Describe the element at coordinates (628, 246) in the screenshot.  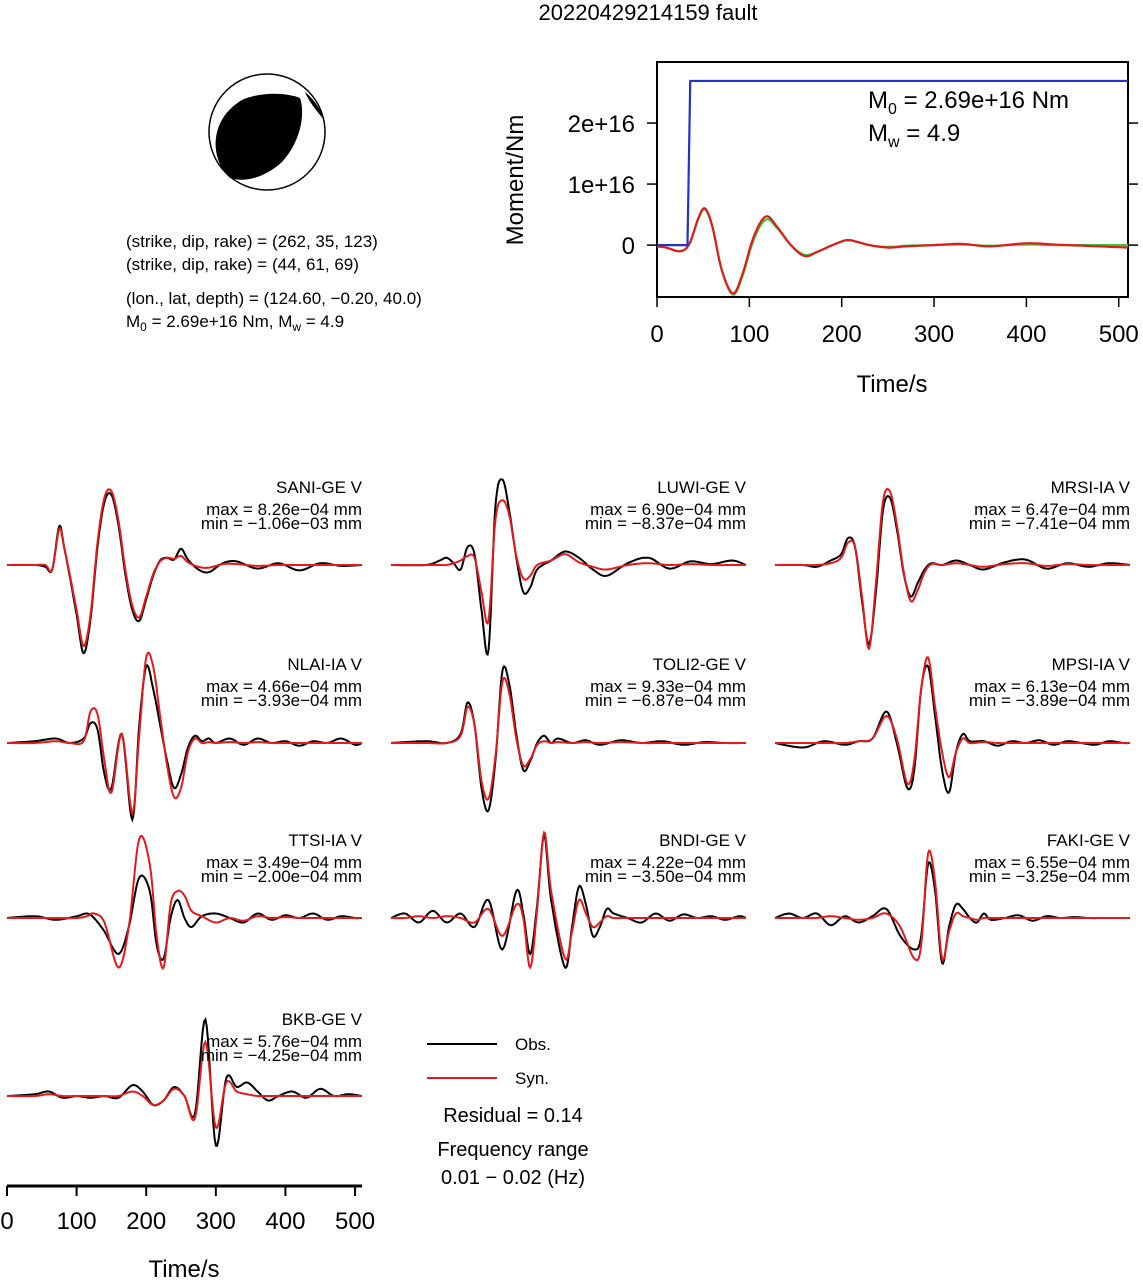
I see `moment-y-tick-label: 0` at that location.